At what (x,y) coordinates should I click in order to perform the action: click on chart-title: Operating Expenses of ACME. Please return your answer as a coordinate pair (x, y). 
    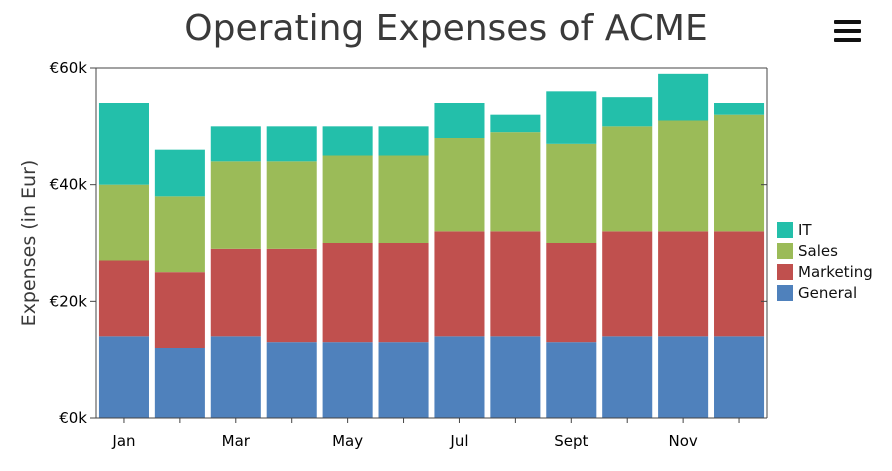
    Looking at the image, I should click on (446, 28).